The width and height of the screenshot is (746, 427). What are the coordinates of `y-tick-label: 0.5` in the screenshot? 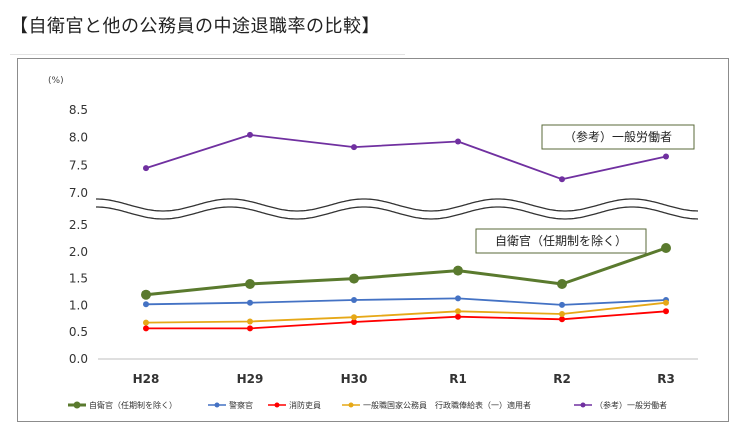 It's located at (78, 332).